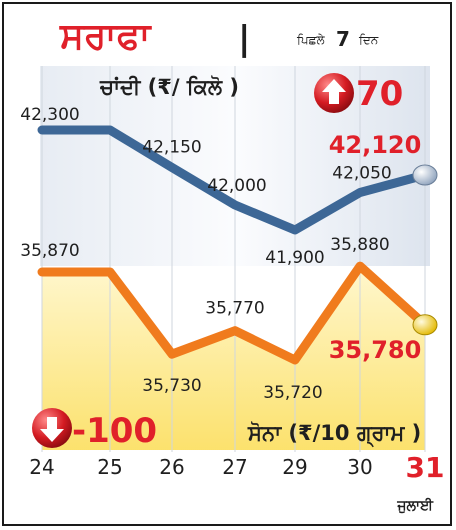 The height and width of the screenshot is (530, 456). Describe the element at coordinates (236, 186) in the screenshot. I see `silver-label-27: 42,000` at that location.